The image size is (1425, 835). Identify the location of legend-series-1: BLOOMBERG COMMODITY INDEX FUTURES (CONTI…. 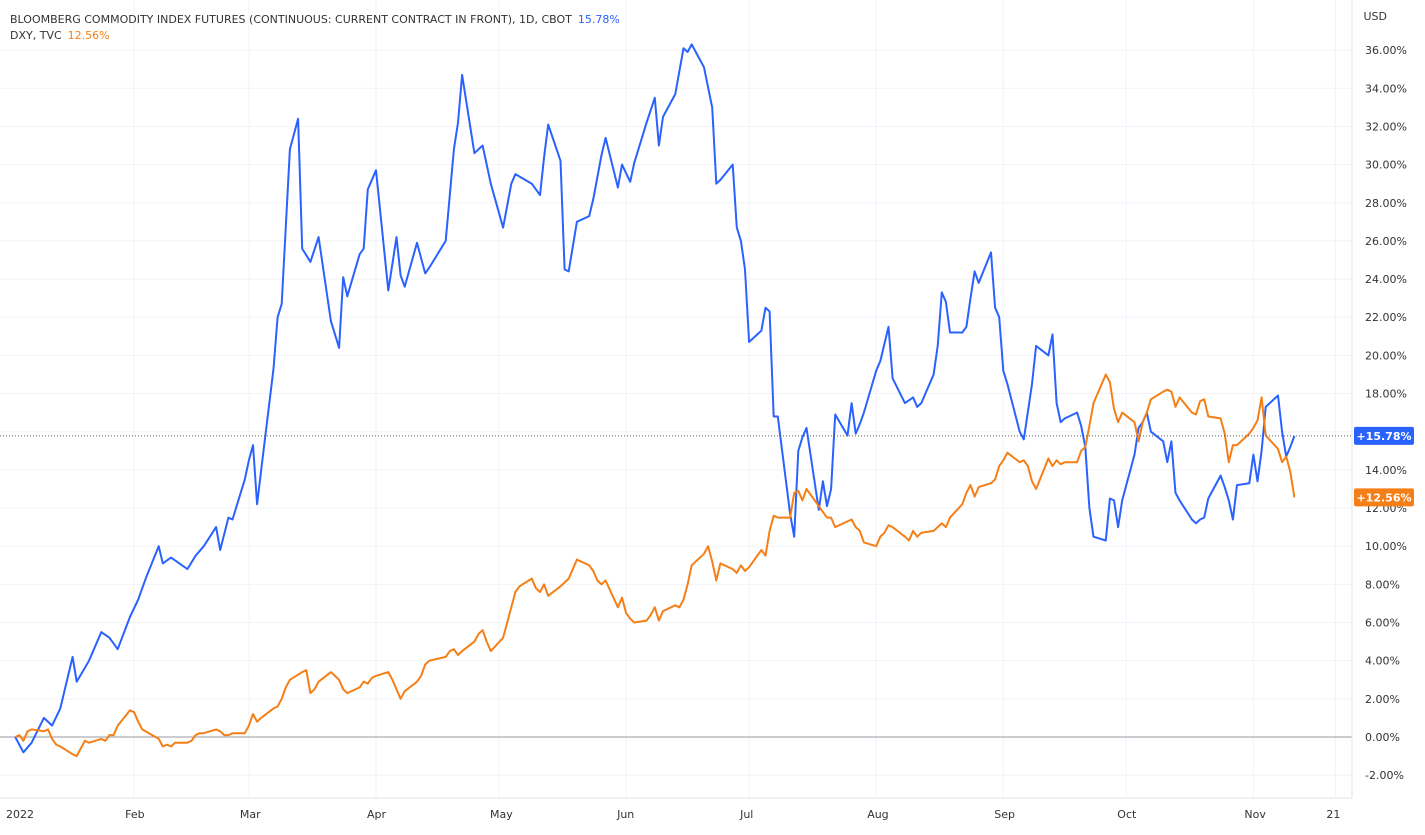
(315, 20).